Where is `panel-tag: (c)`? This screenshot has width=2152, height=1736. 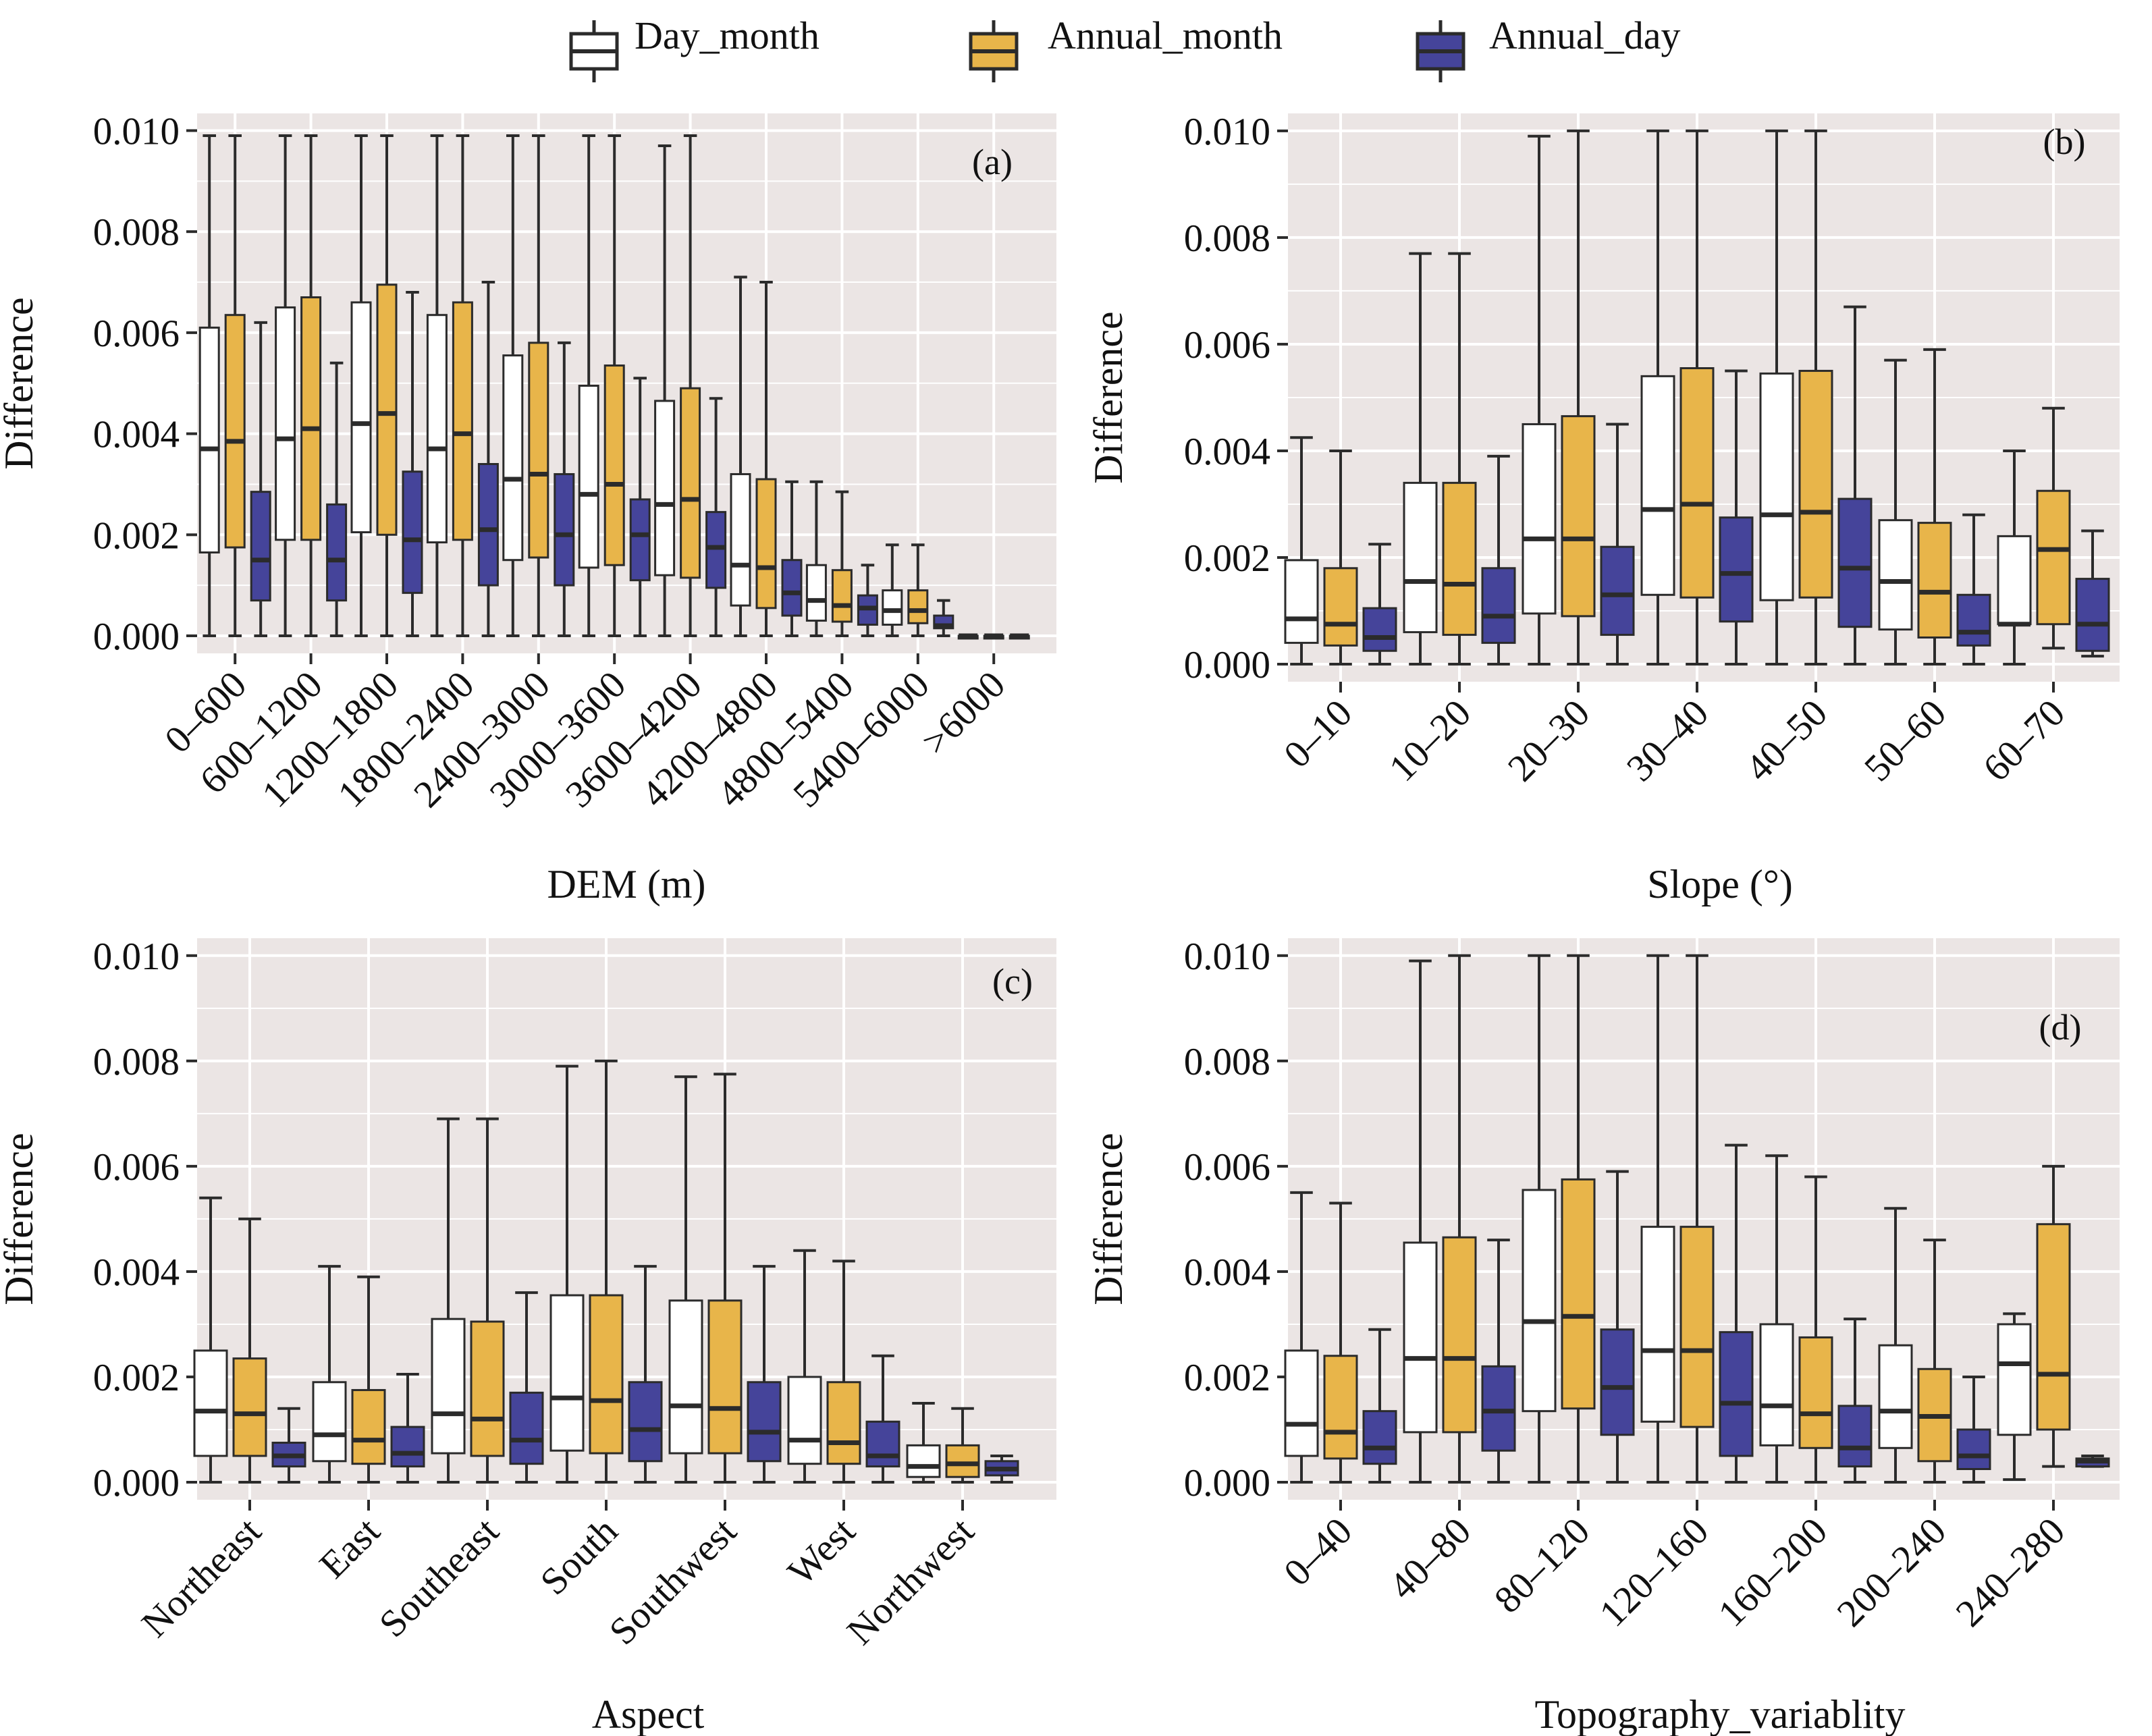
panel-tag: (c) is located at coordinates (1013, 982).